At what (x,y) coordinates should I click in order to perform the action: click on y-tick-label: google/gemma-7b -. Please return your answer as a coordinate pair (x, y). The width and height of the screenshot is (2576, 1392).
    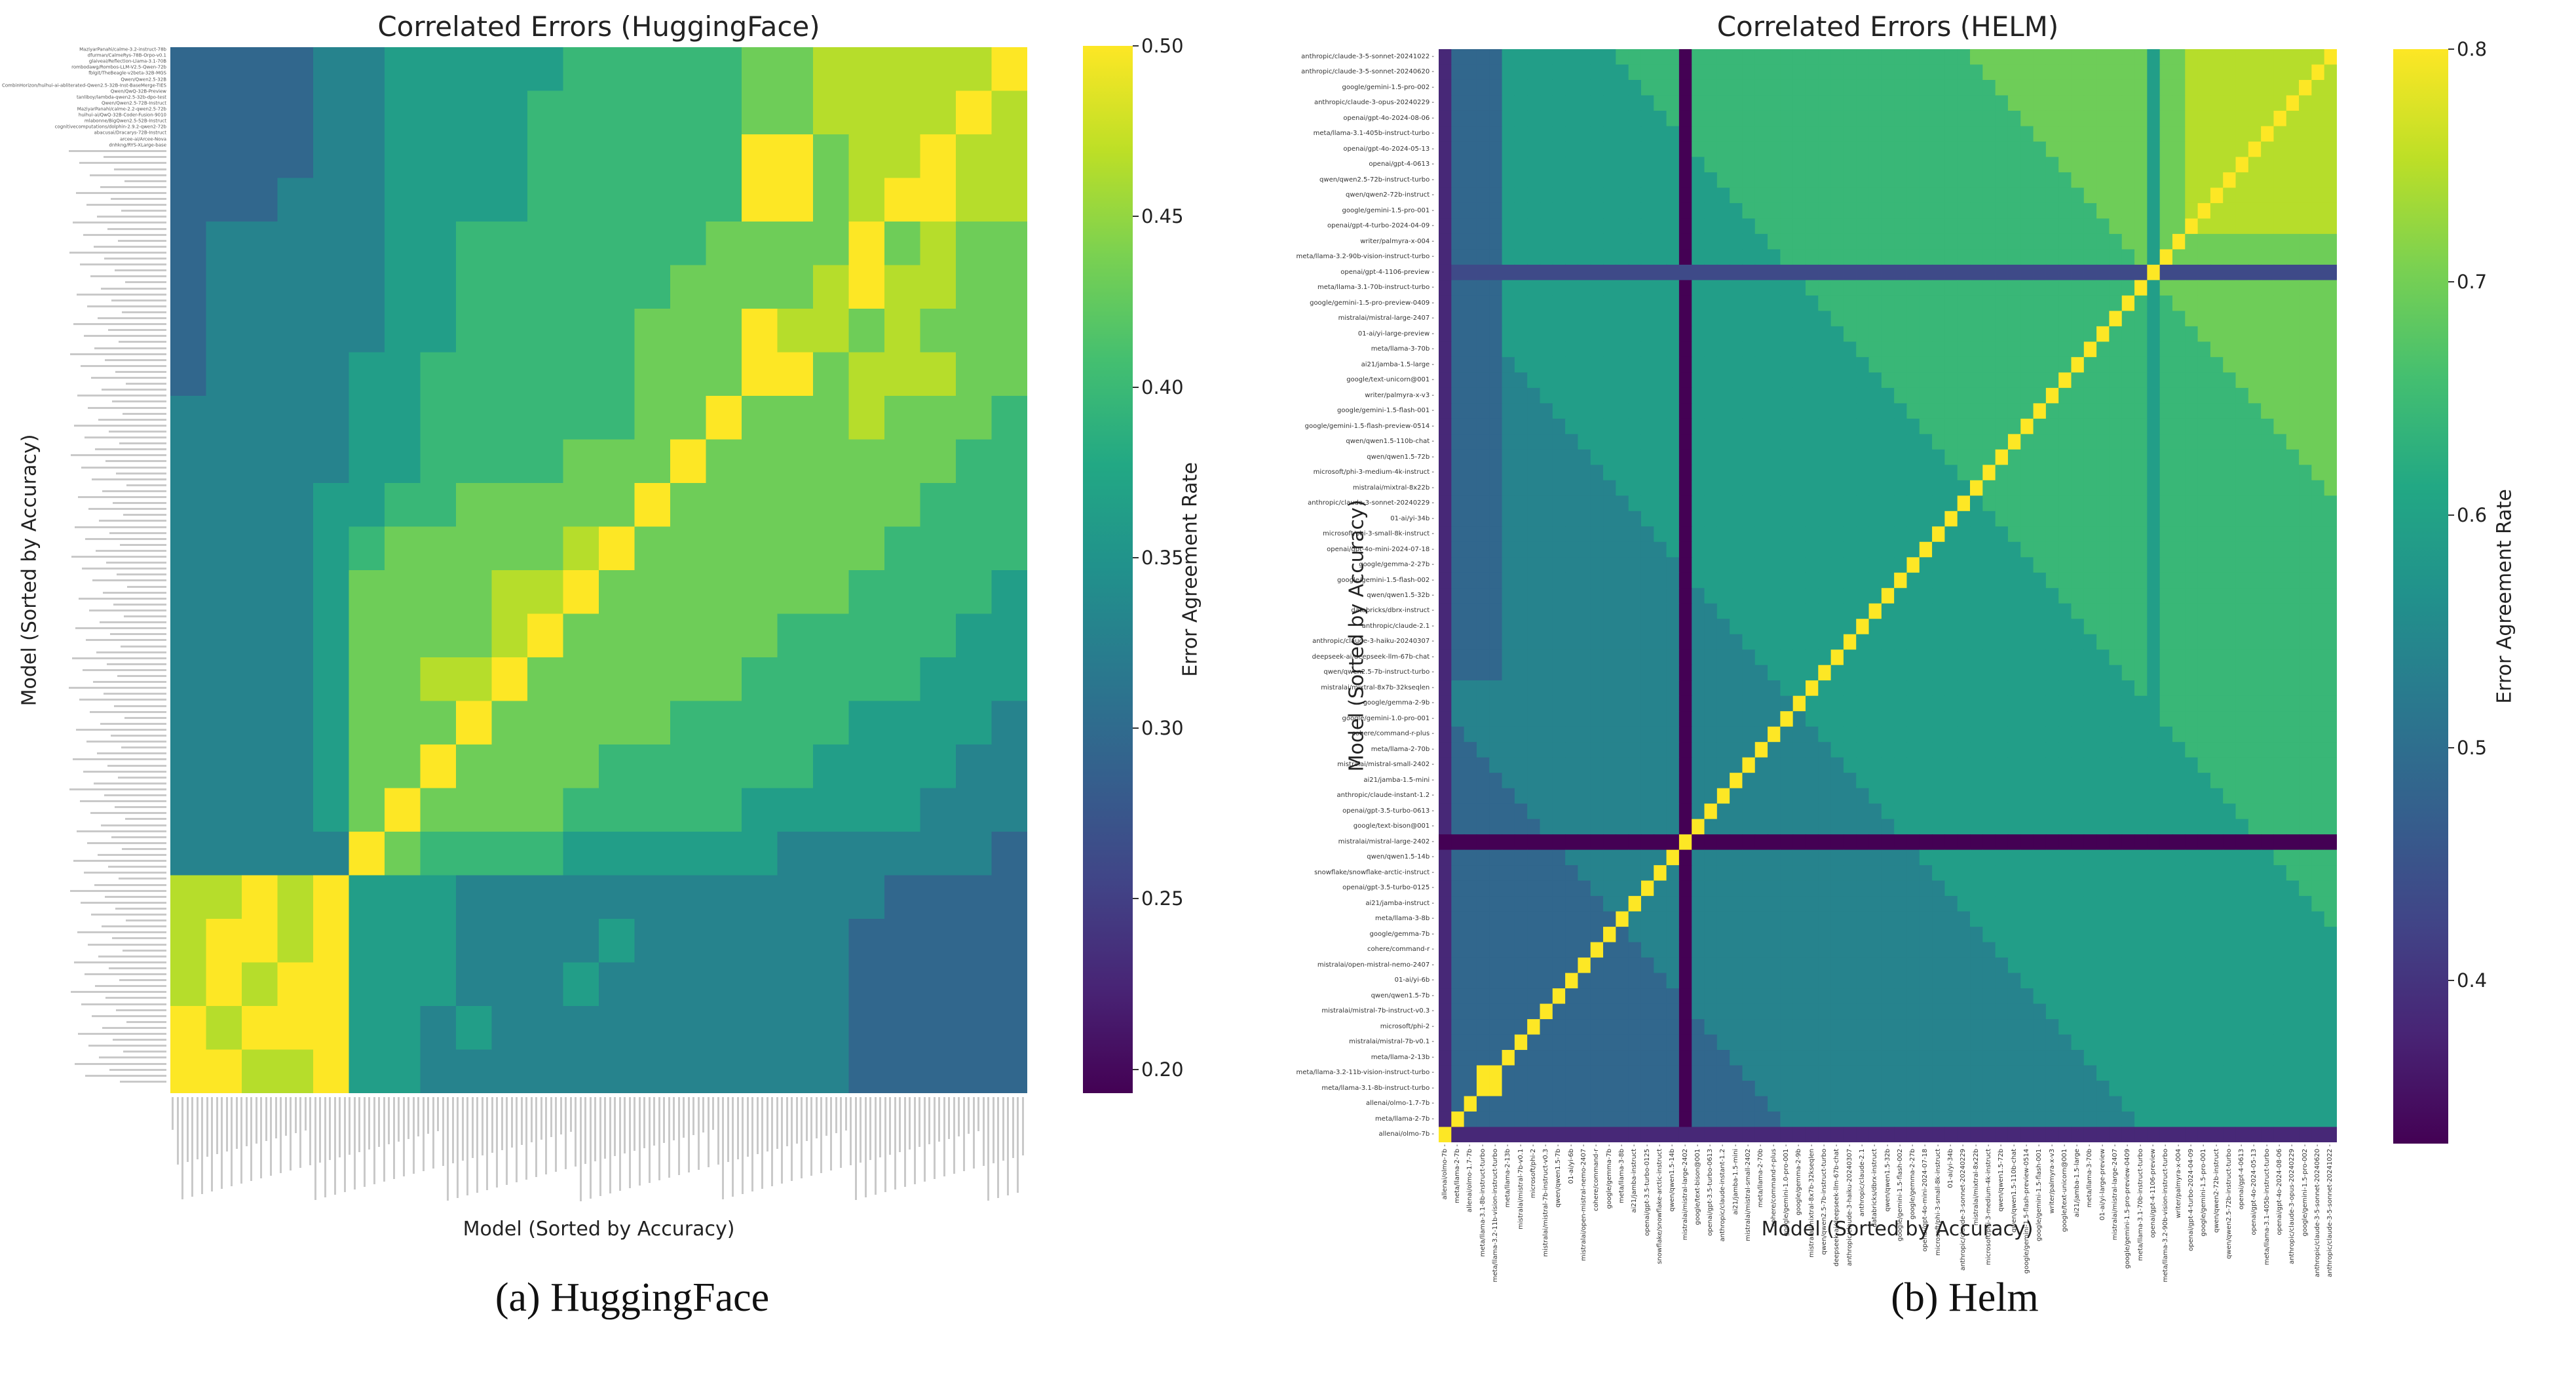
    Looking at the image, I should click on (1401, 934).